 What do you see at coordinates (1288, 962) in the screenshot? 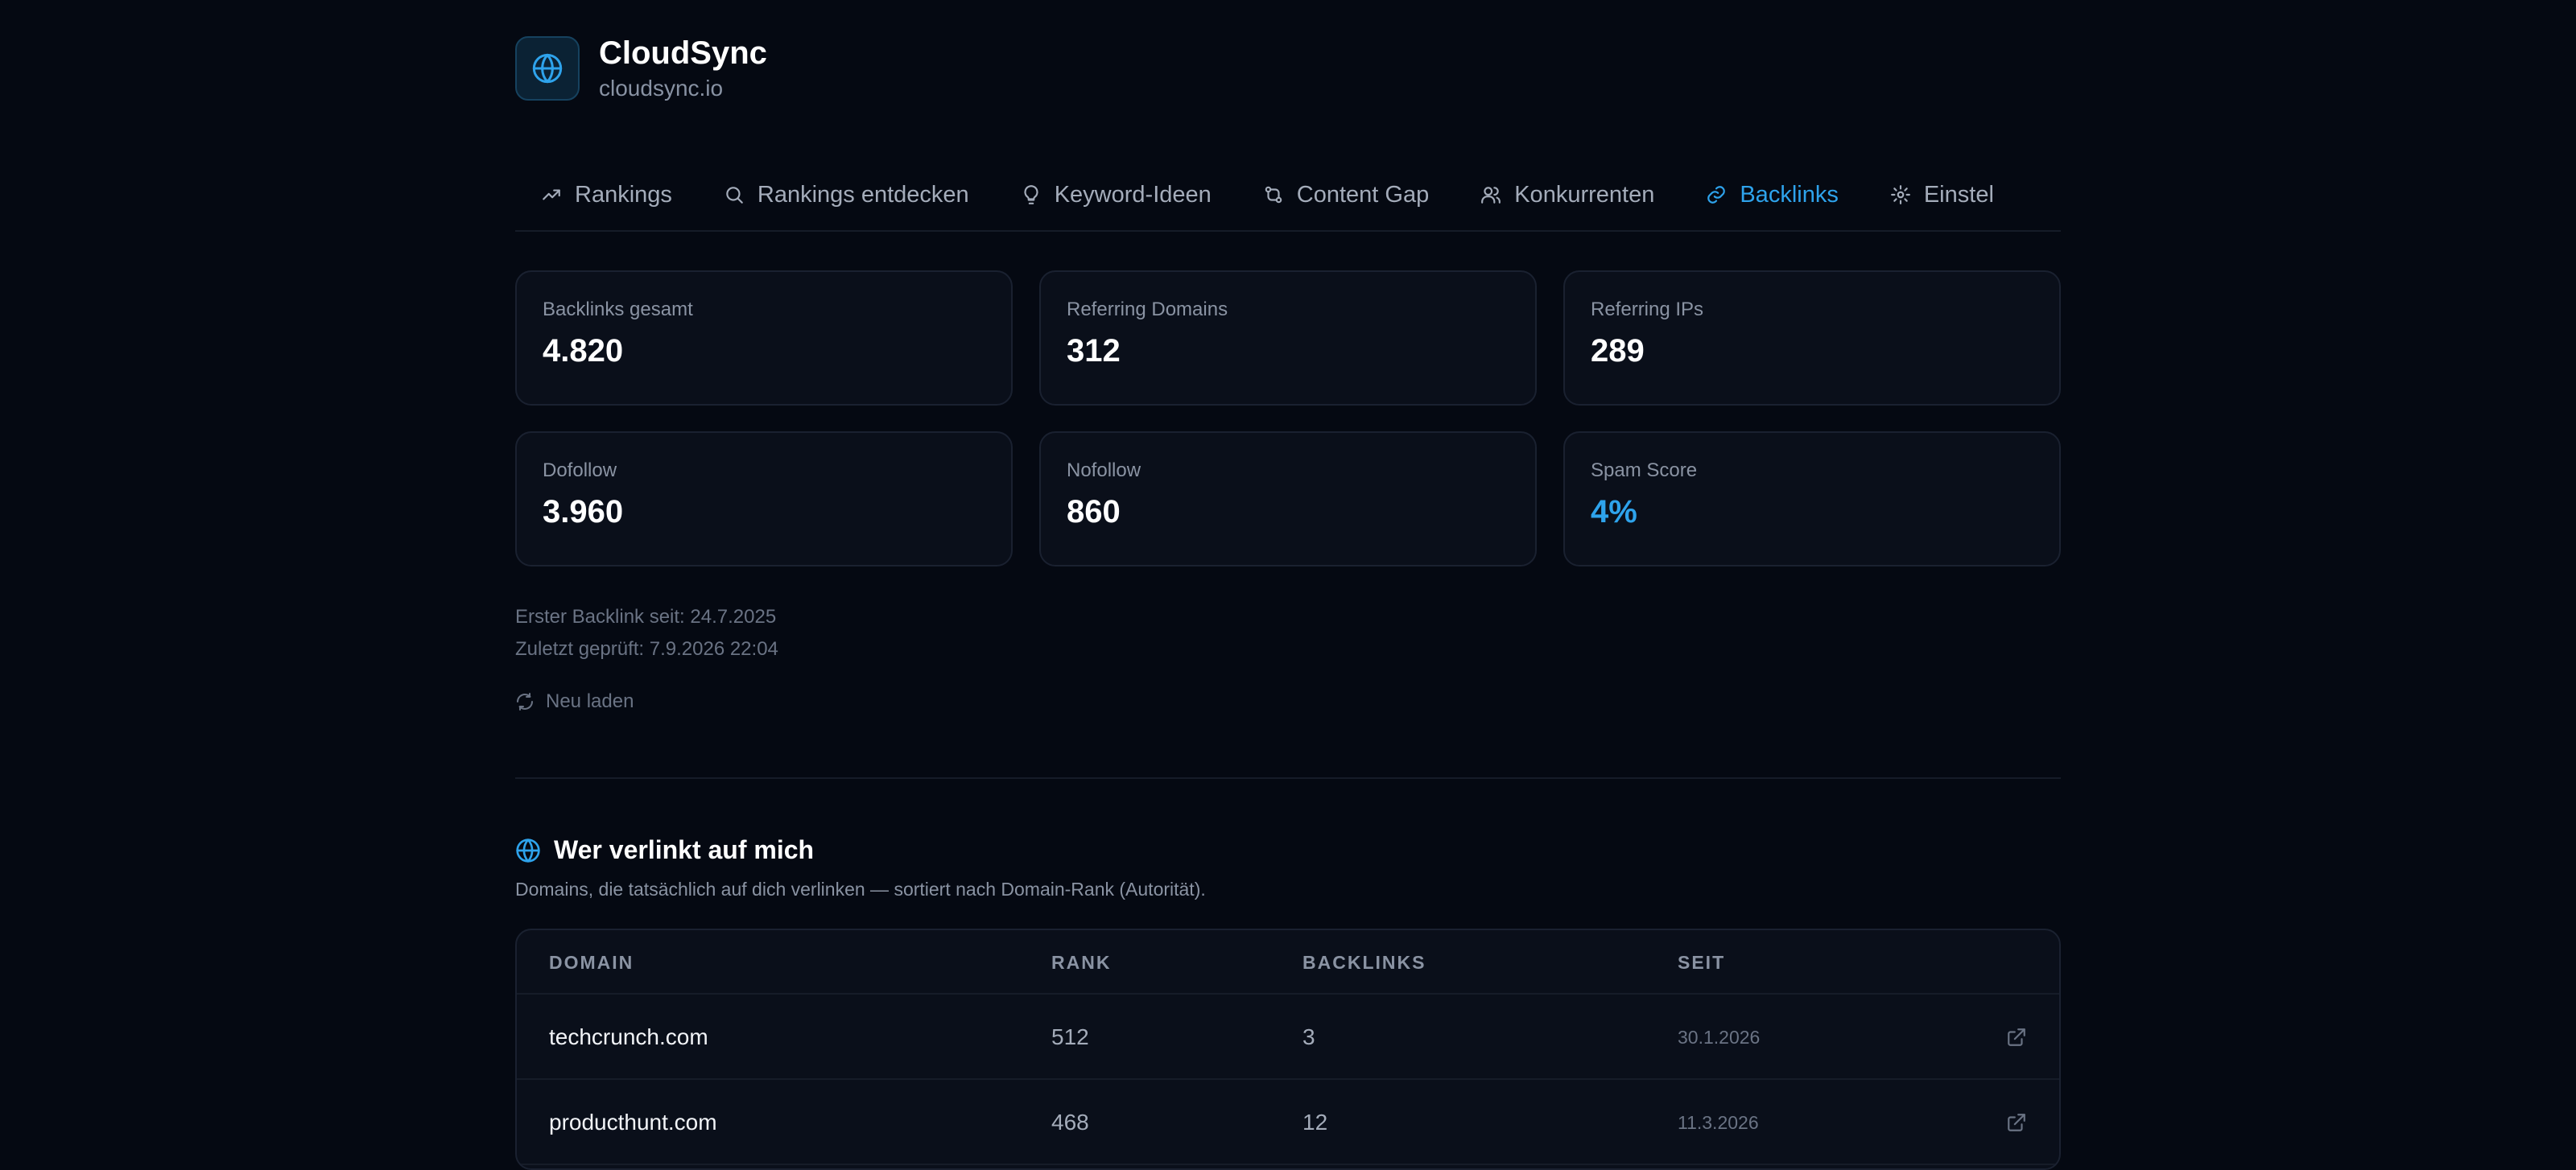
I see `table-header: DOMAIN RANK BACKLINKS SEIT` at bounding box center [1288, 962].